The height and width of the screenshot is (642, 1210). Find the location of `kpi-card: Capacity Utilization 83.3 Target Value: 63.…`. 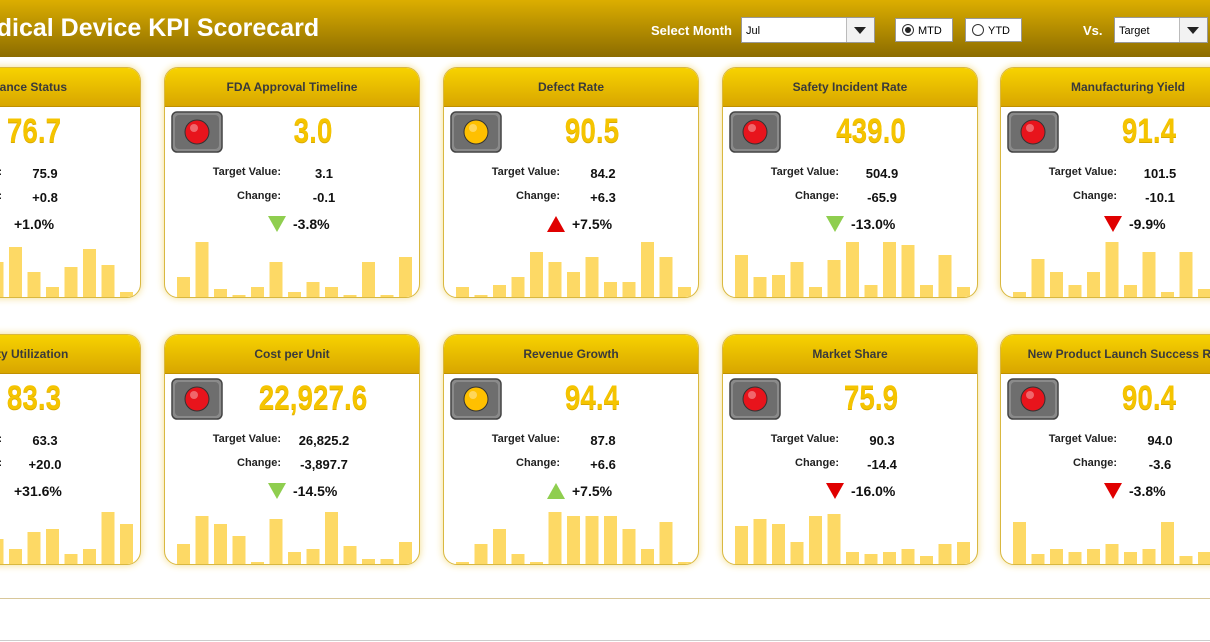

kpi-card: Capacity Utilization 83.3 Target Value: 63.… is located at coordinates (70, 449).